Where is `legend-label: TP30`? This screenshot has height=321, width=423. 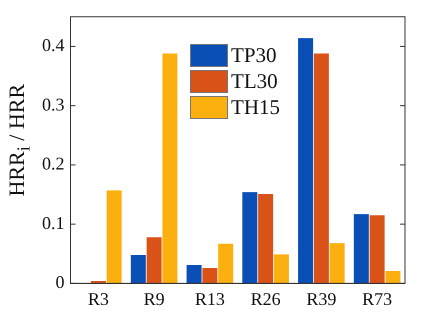 legend-label: TP30 is located at coordinates (254, 55).